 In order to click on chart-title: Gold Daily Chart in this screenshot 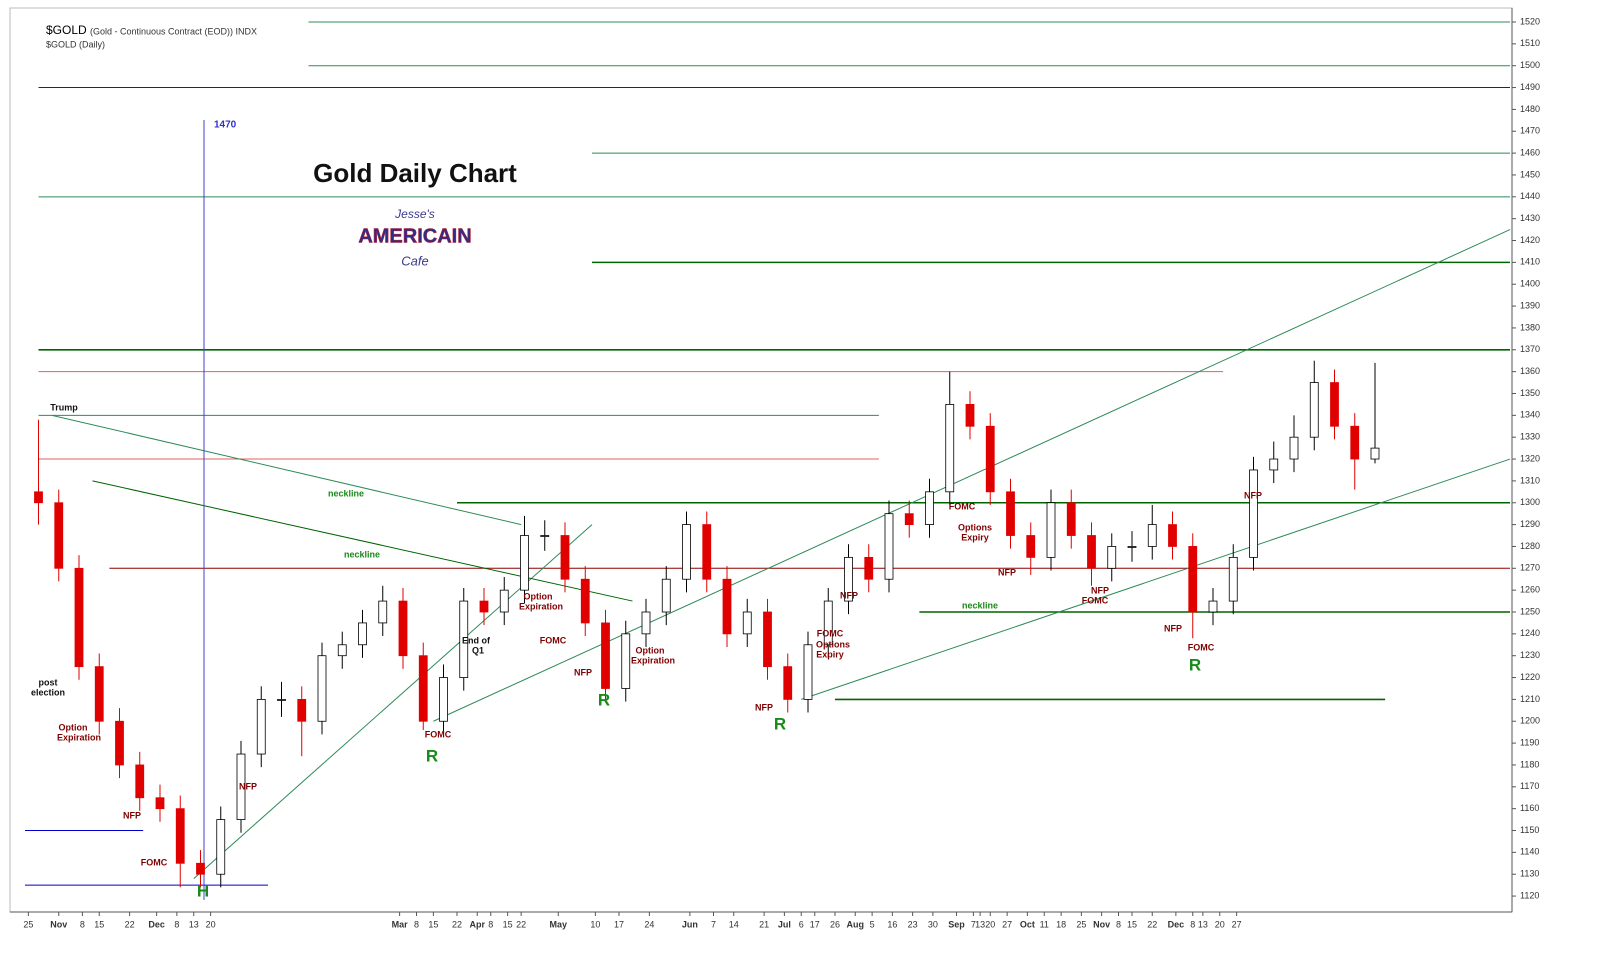, I will do `click(415, 173)`.